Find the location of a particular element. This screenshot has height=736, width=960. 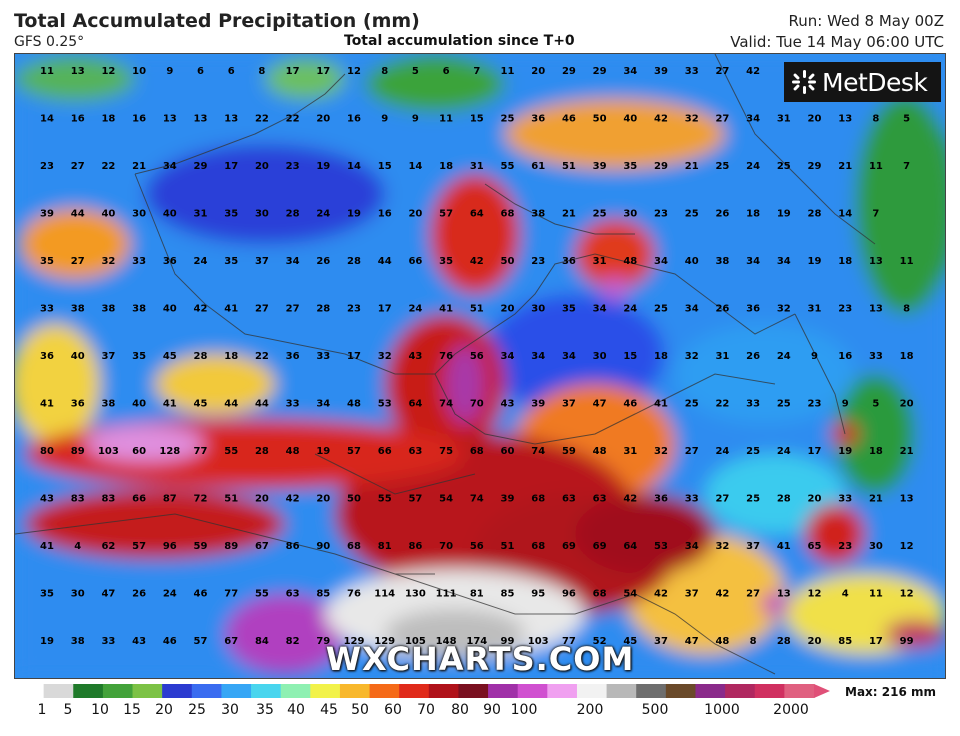

precip-value: 14 is located at coordinates (47, 119).